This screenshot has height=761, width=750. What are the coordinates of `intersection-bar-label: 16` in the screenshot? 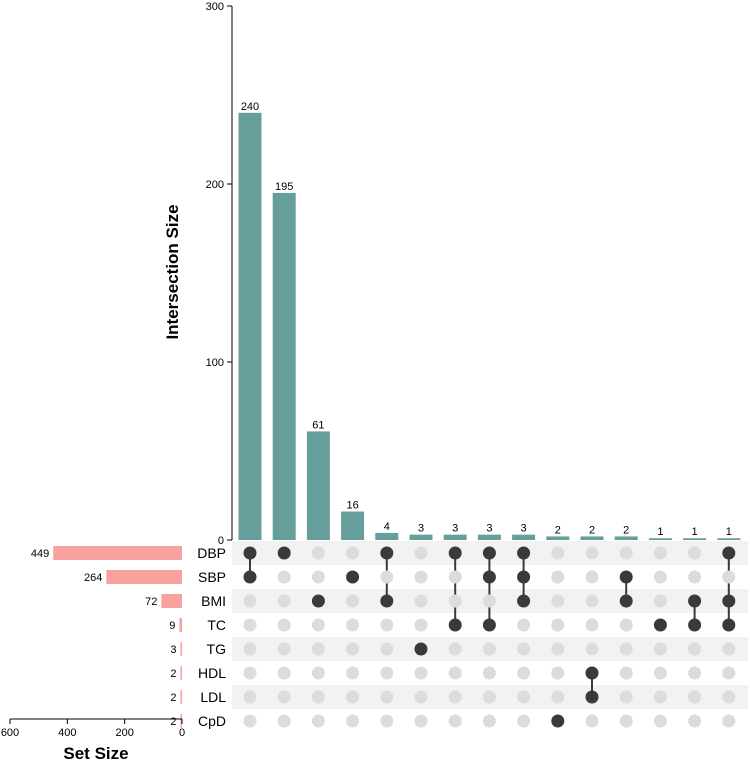 It's located at (352, 506).